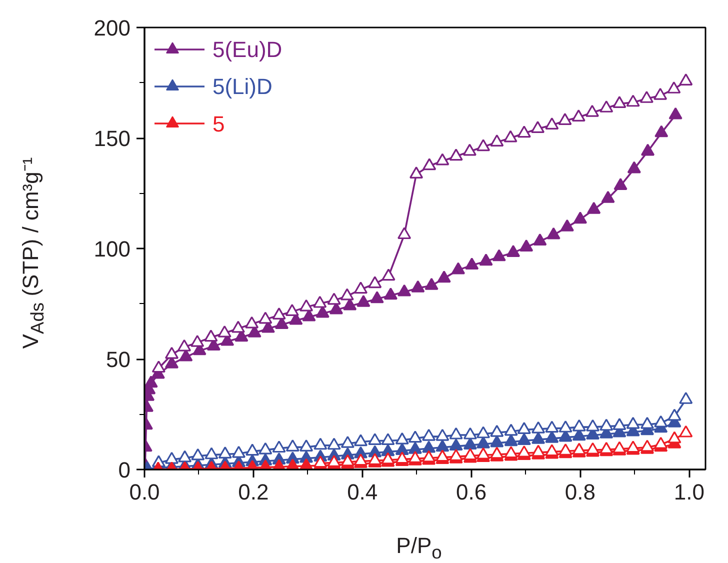 This screenshot has width=728, height=563. I want to click on x-tick-label: 0.4, so click(362, 492).